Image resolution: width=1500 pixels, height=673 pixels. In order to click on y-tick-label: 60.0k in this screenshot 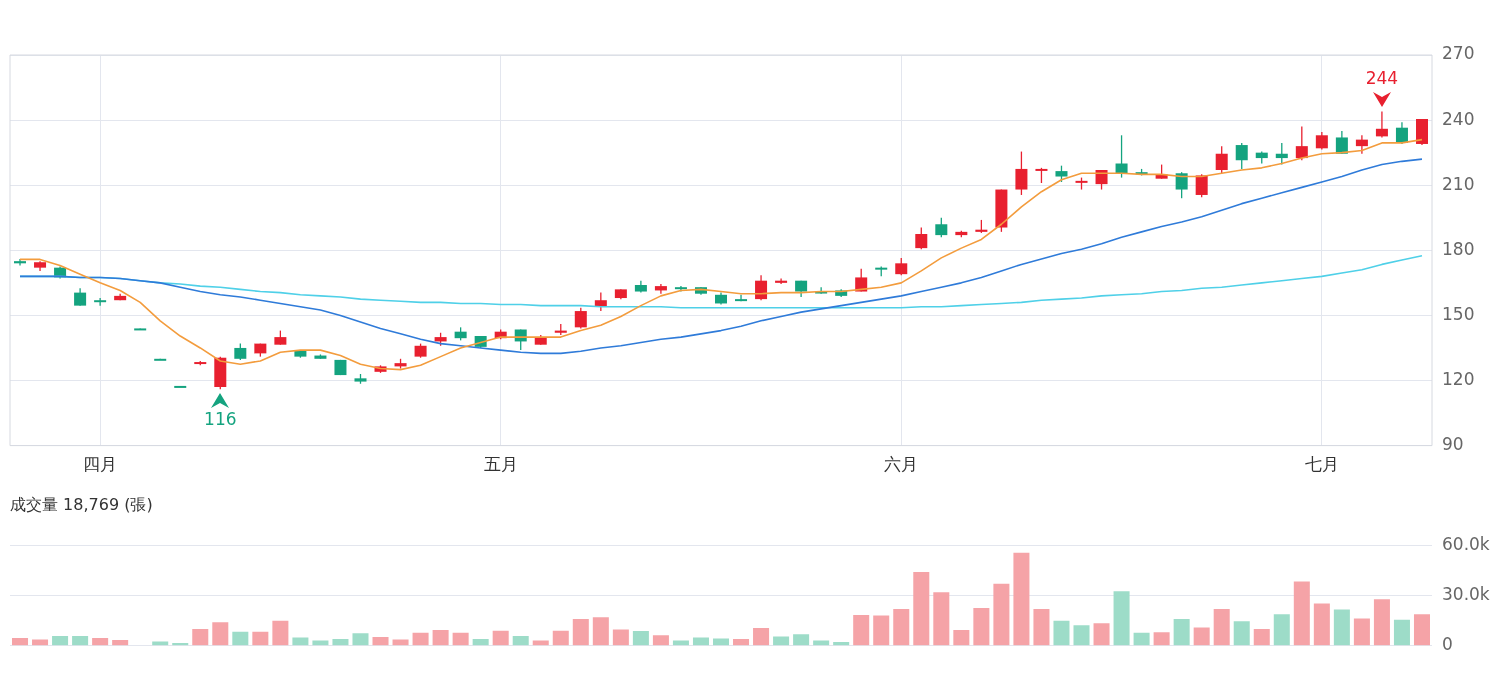, I will do `click(1466, 543)`.